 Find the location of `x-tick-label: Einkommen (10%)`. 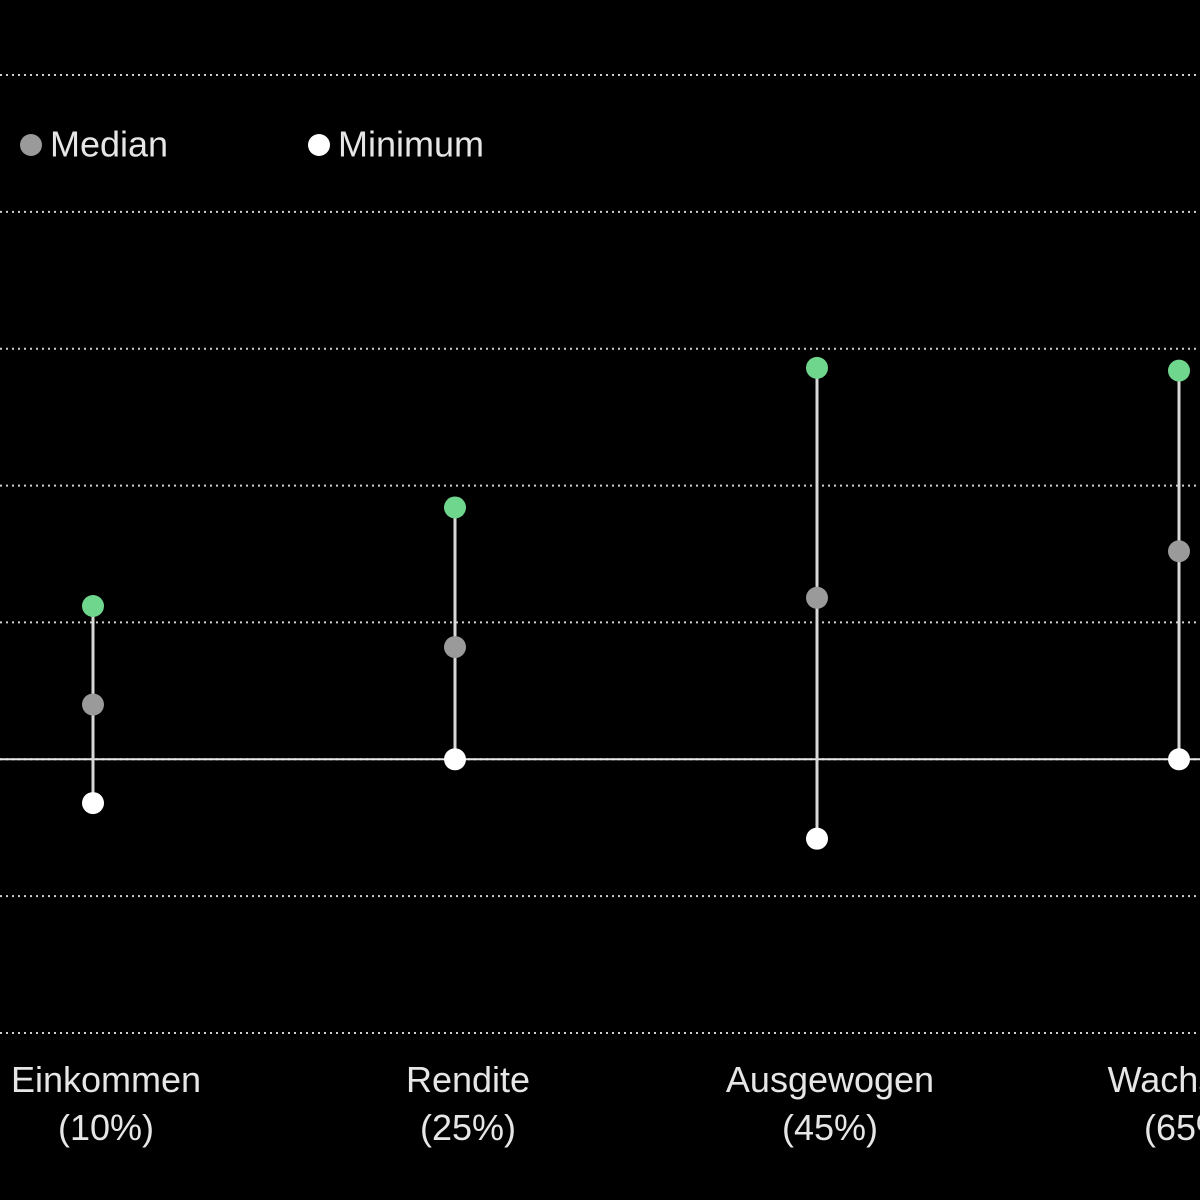

x-tick-label: Einkommen (10%) is located at coordinates (106, 1103).